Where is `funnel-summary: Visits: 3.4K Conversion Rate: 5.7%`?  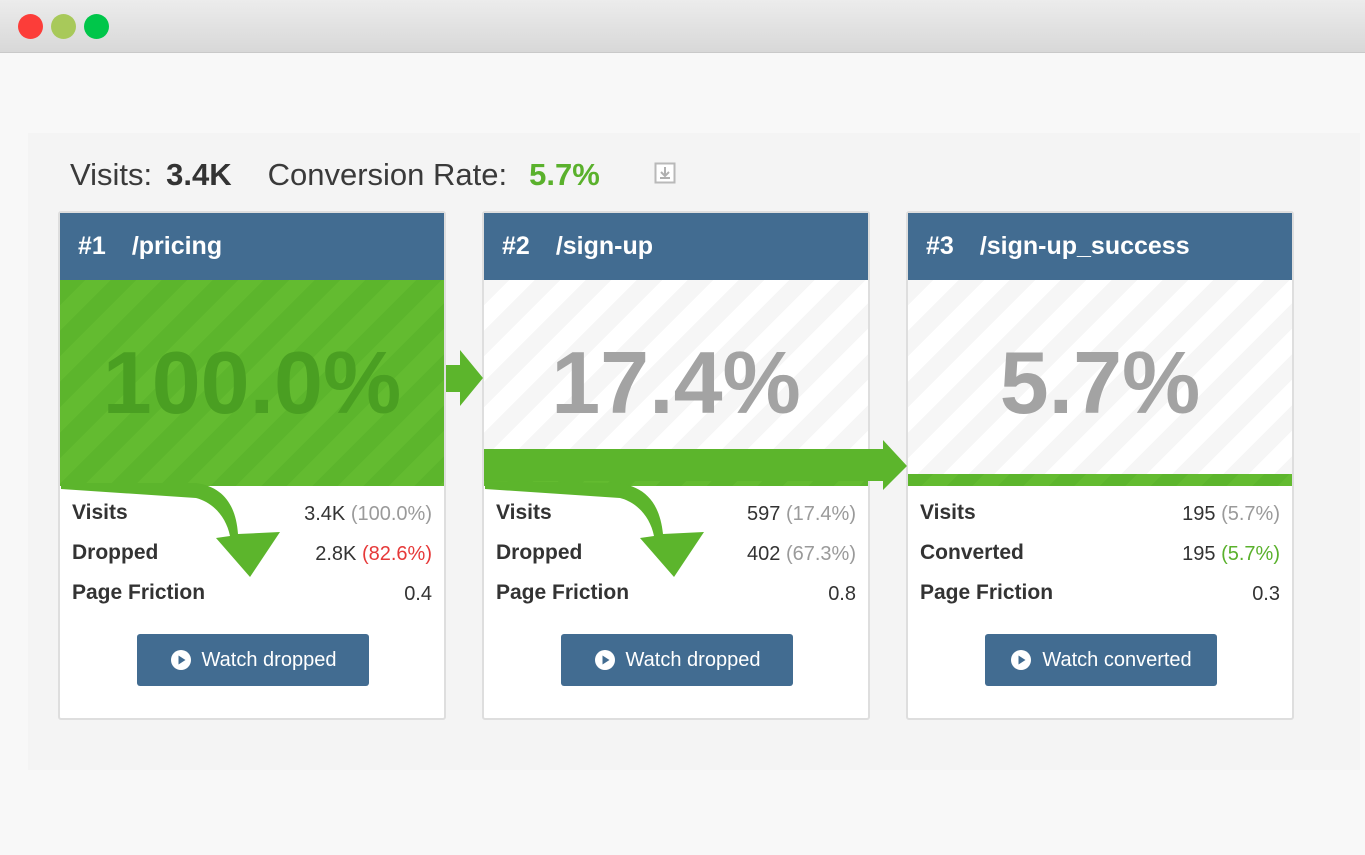 funnel-summary: Visits: 3.4K Conversion Rate: 5.7% is located at coordinates (335, 175).